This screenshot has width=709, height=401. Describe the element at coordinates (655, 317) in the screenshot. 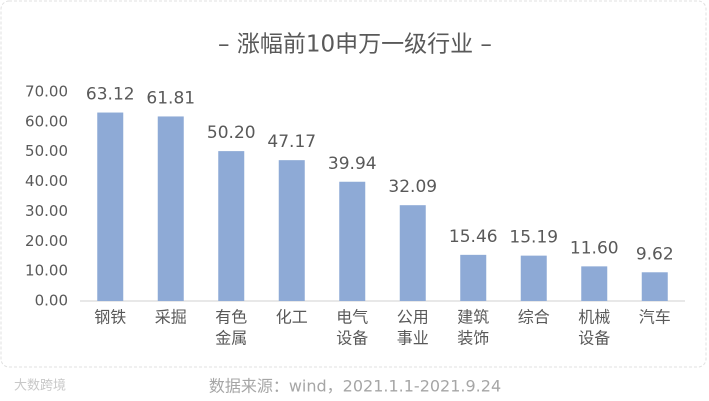

I see `x-tick-label: 汽车` at that location.